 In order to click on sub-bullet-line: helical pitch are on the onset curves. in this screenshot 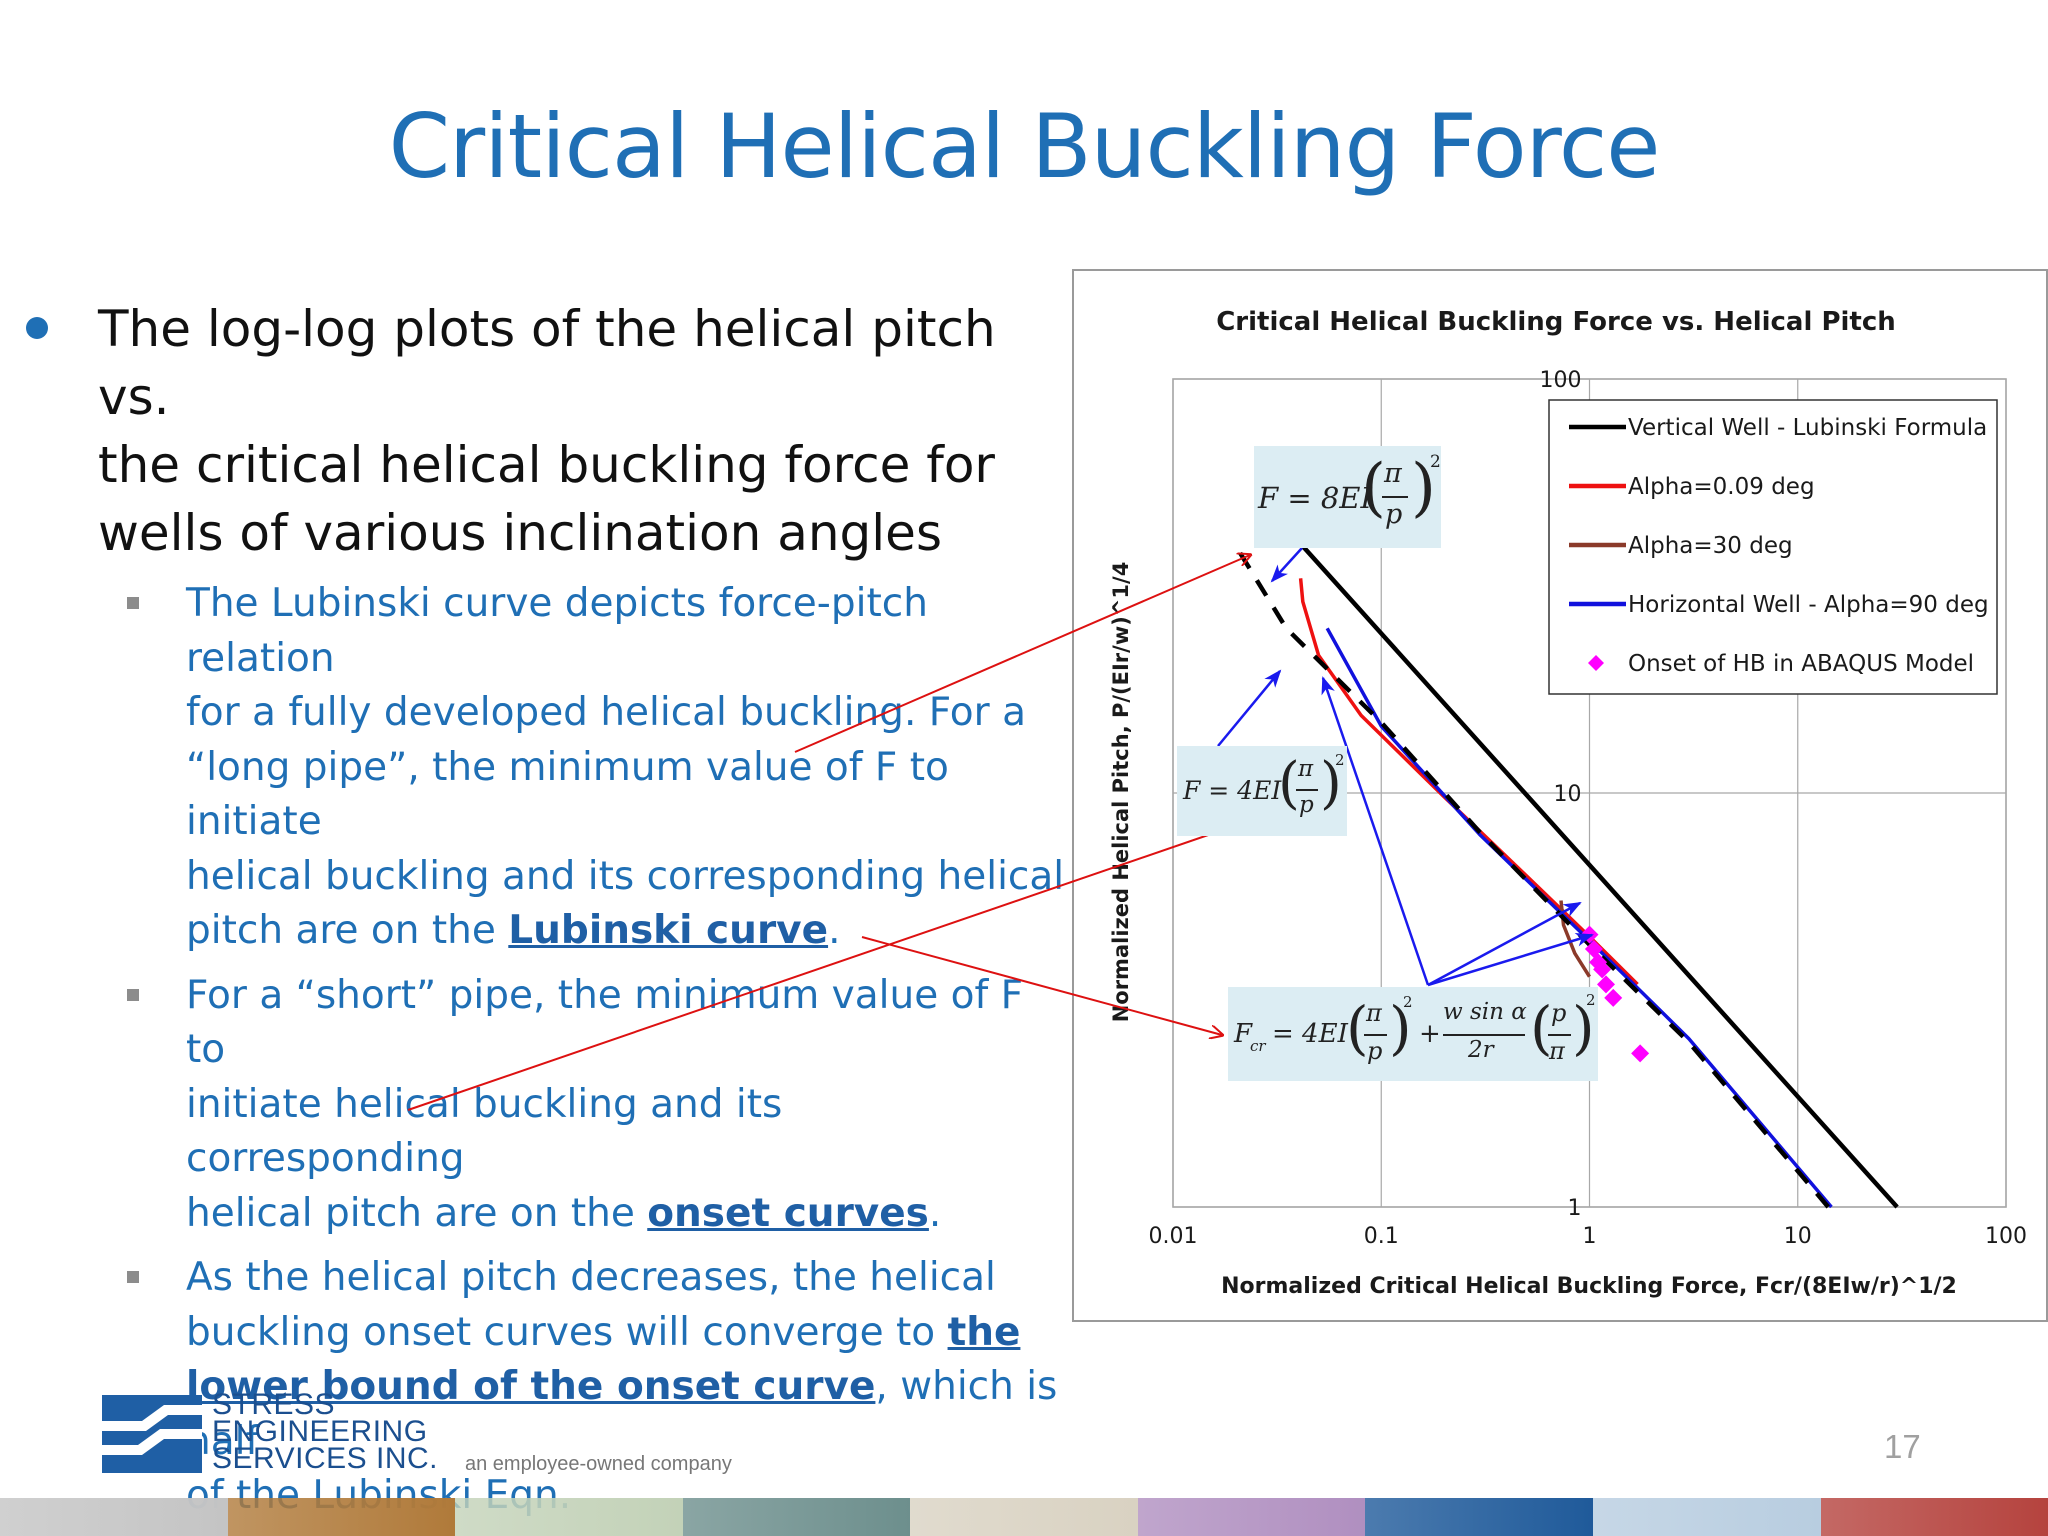, I will do `click(628, 1214)`.